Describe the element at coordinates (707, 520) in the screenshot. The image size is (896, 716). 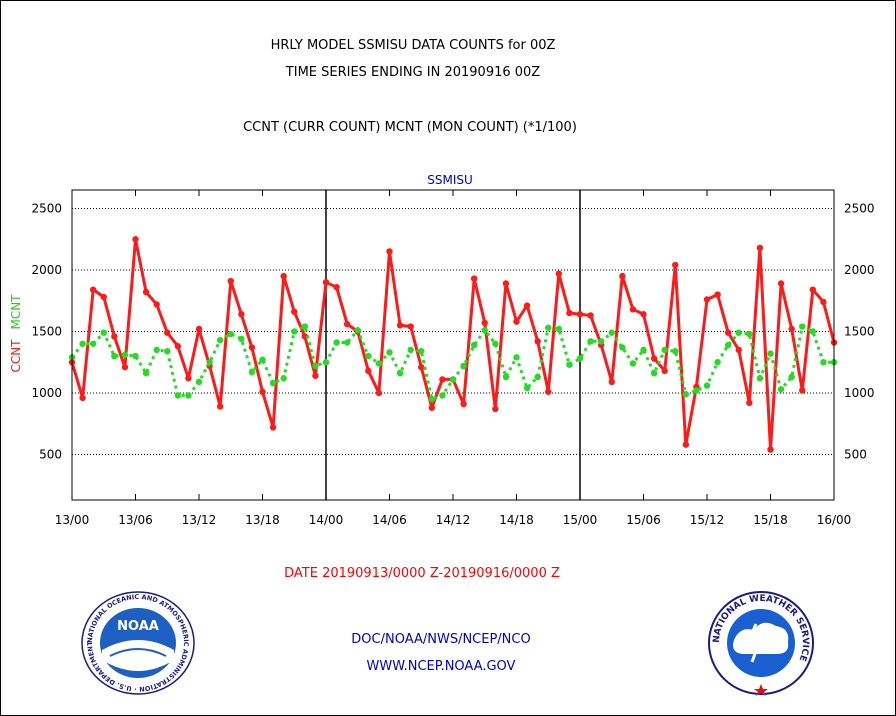
I see `x-tick-label: 15/12` at that location.